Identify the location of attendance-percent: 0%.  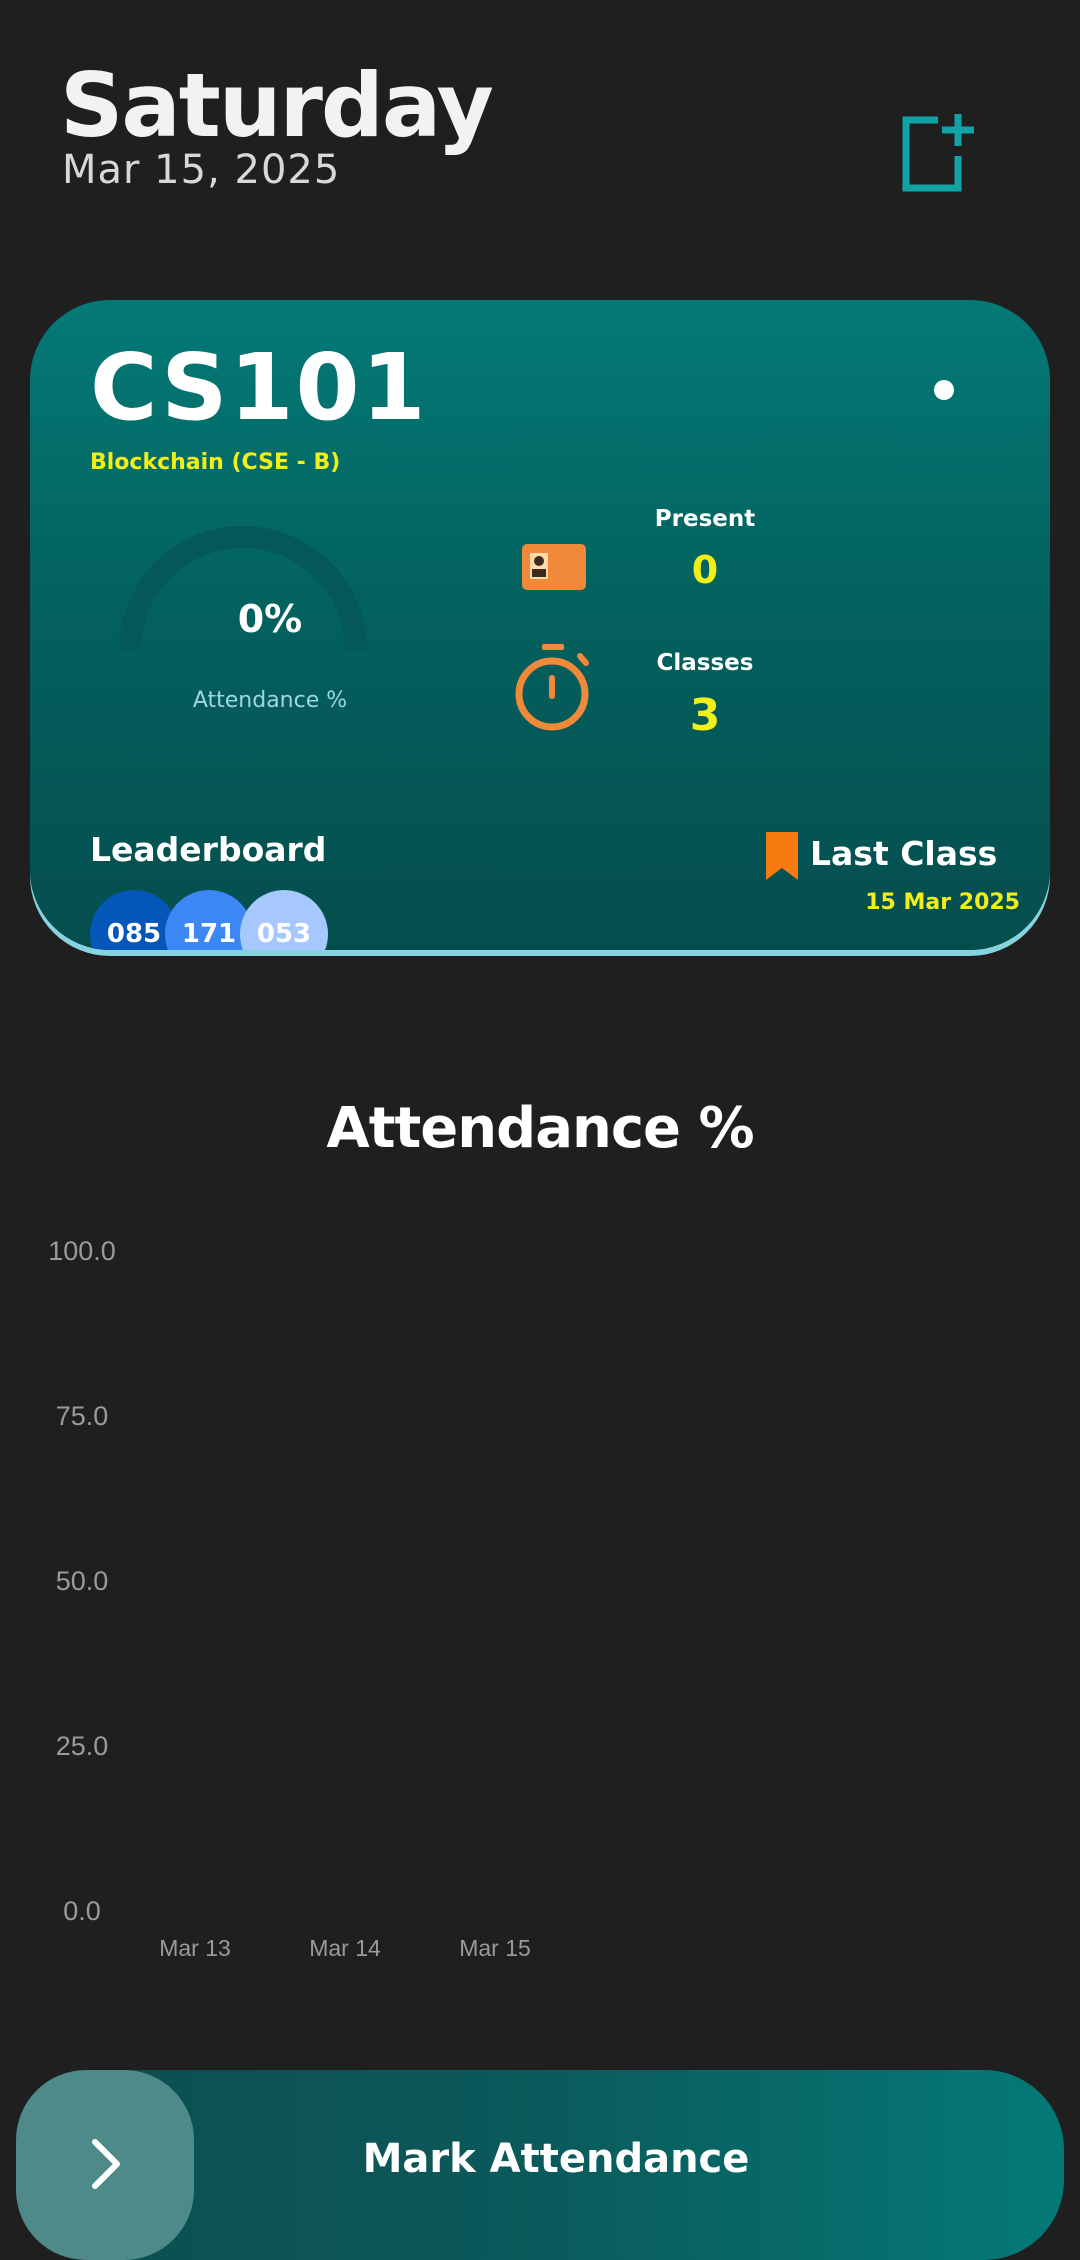
(270, 619).